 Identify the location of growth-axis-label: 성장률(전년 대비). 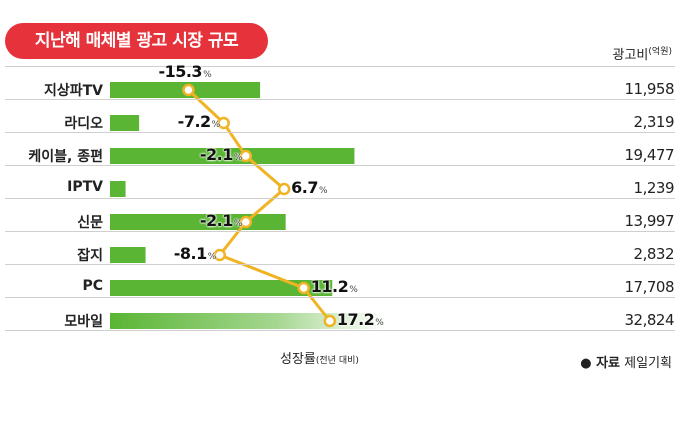
(319, 359).